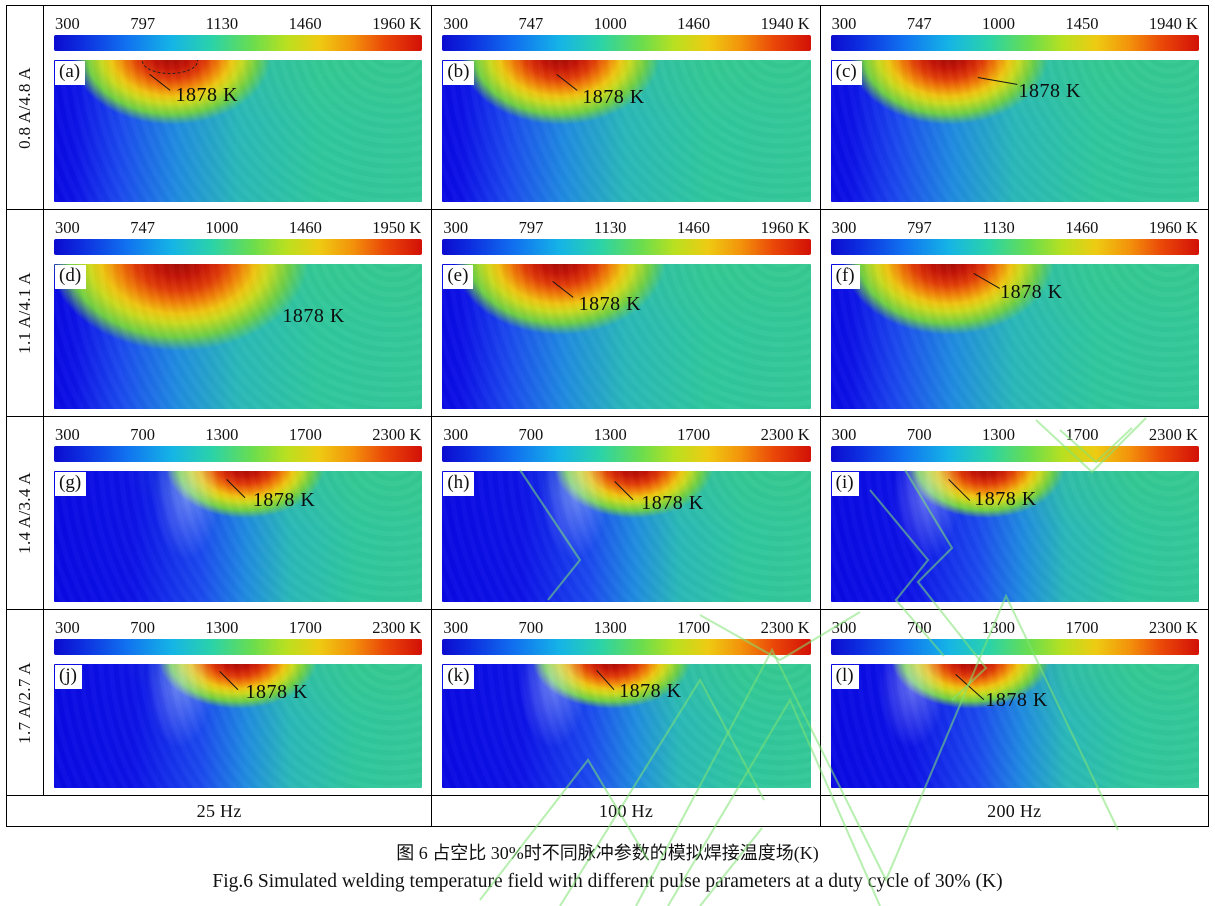 The width and height of the screenshot is (1215, 906). I want to click on row-label-text: 1.4 A/3.4 A, so click(25, 513).